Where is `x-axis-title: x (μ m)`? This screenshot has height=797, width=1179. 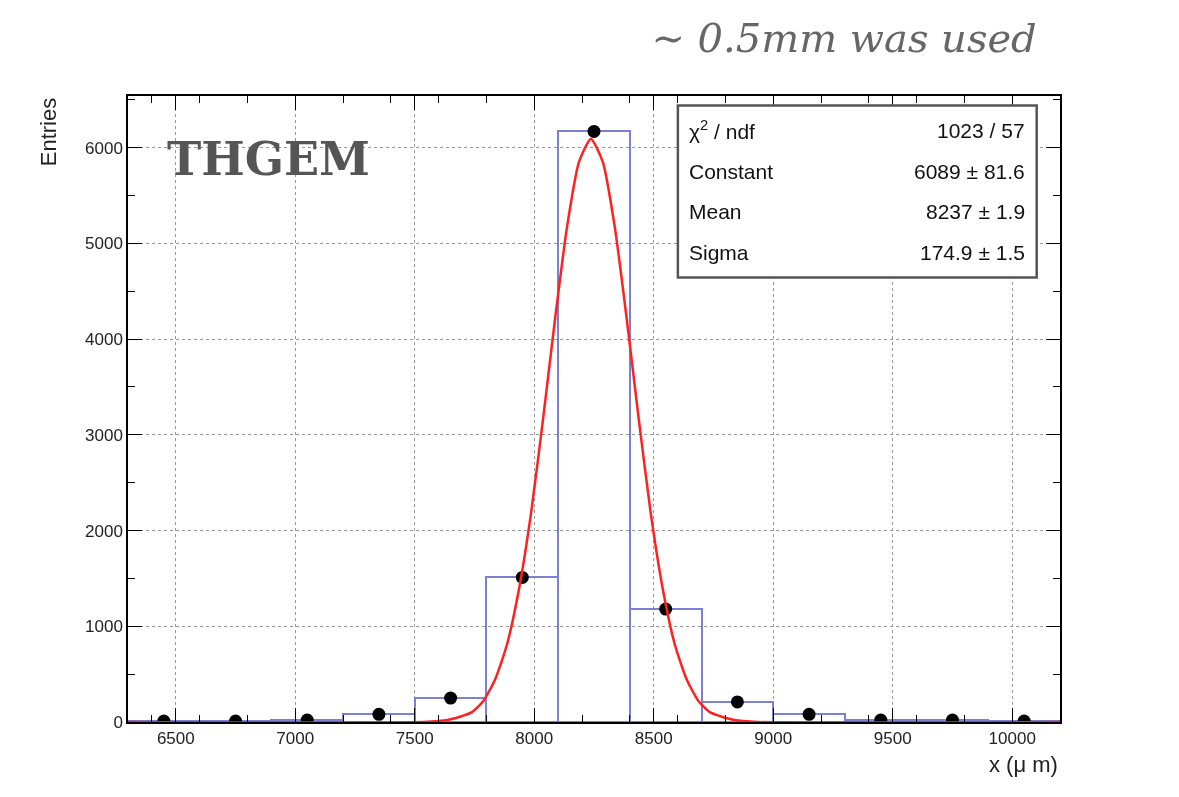 x-axis-title: x (μ m) is located at coordinates (1023, 764).